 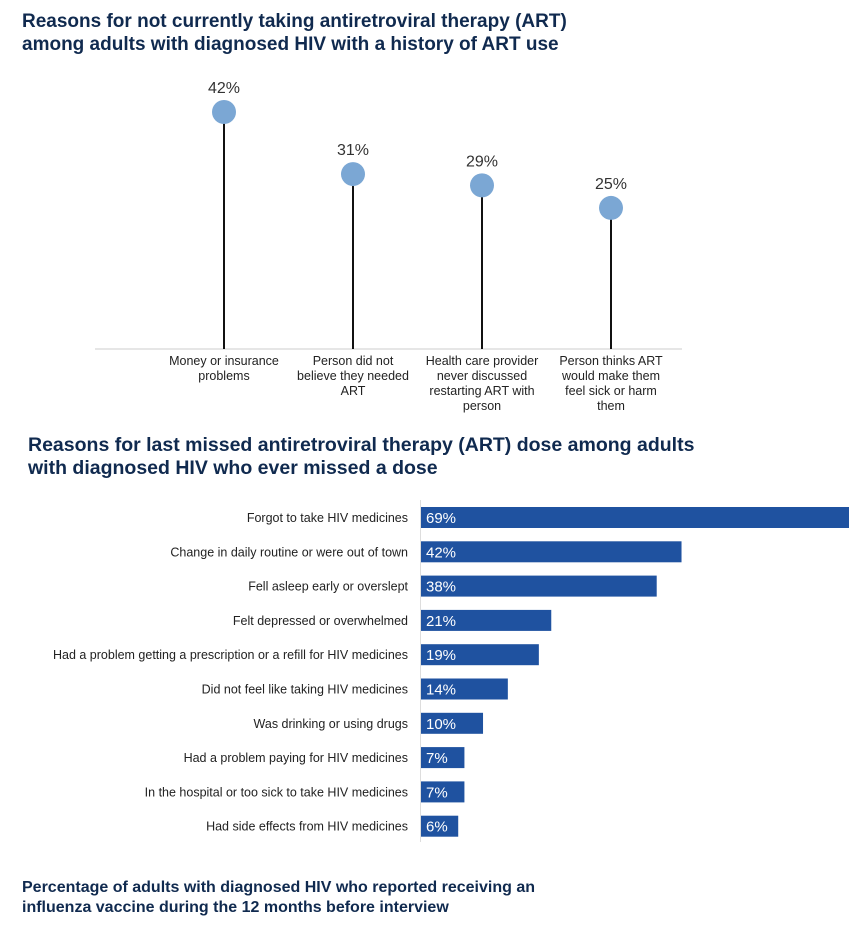 I want to click on lollipop-value-label: 25%, so click(x=611, y=184).